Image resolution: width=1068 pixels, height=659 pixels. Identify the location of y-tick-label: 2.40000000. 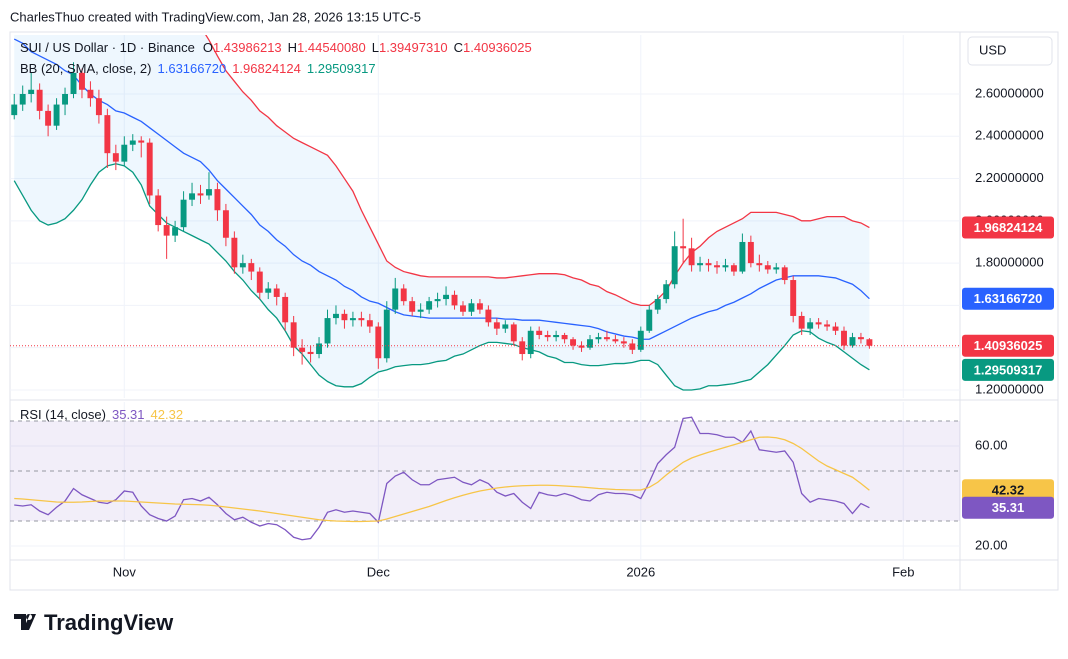
(1009, 135).